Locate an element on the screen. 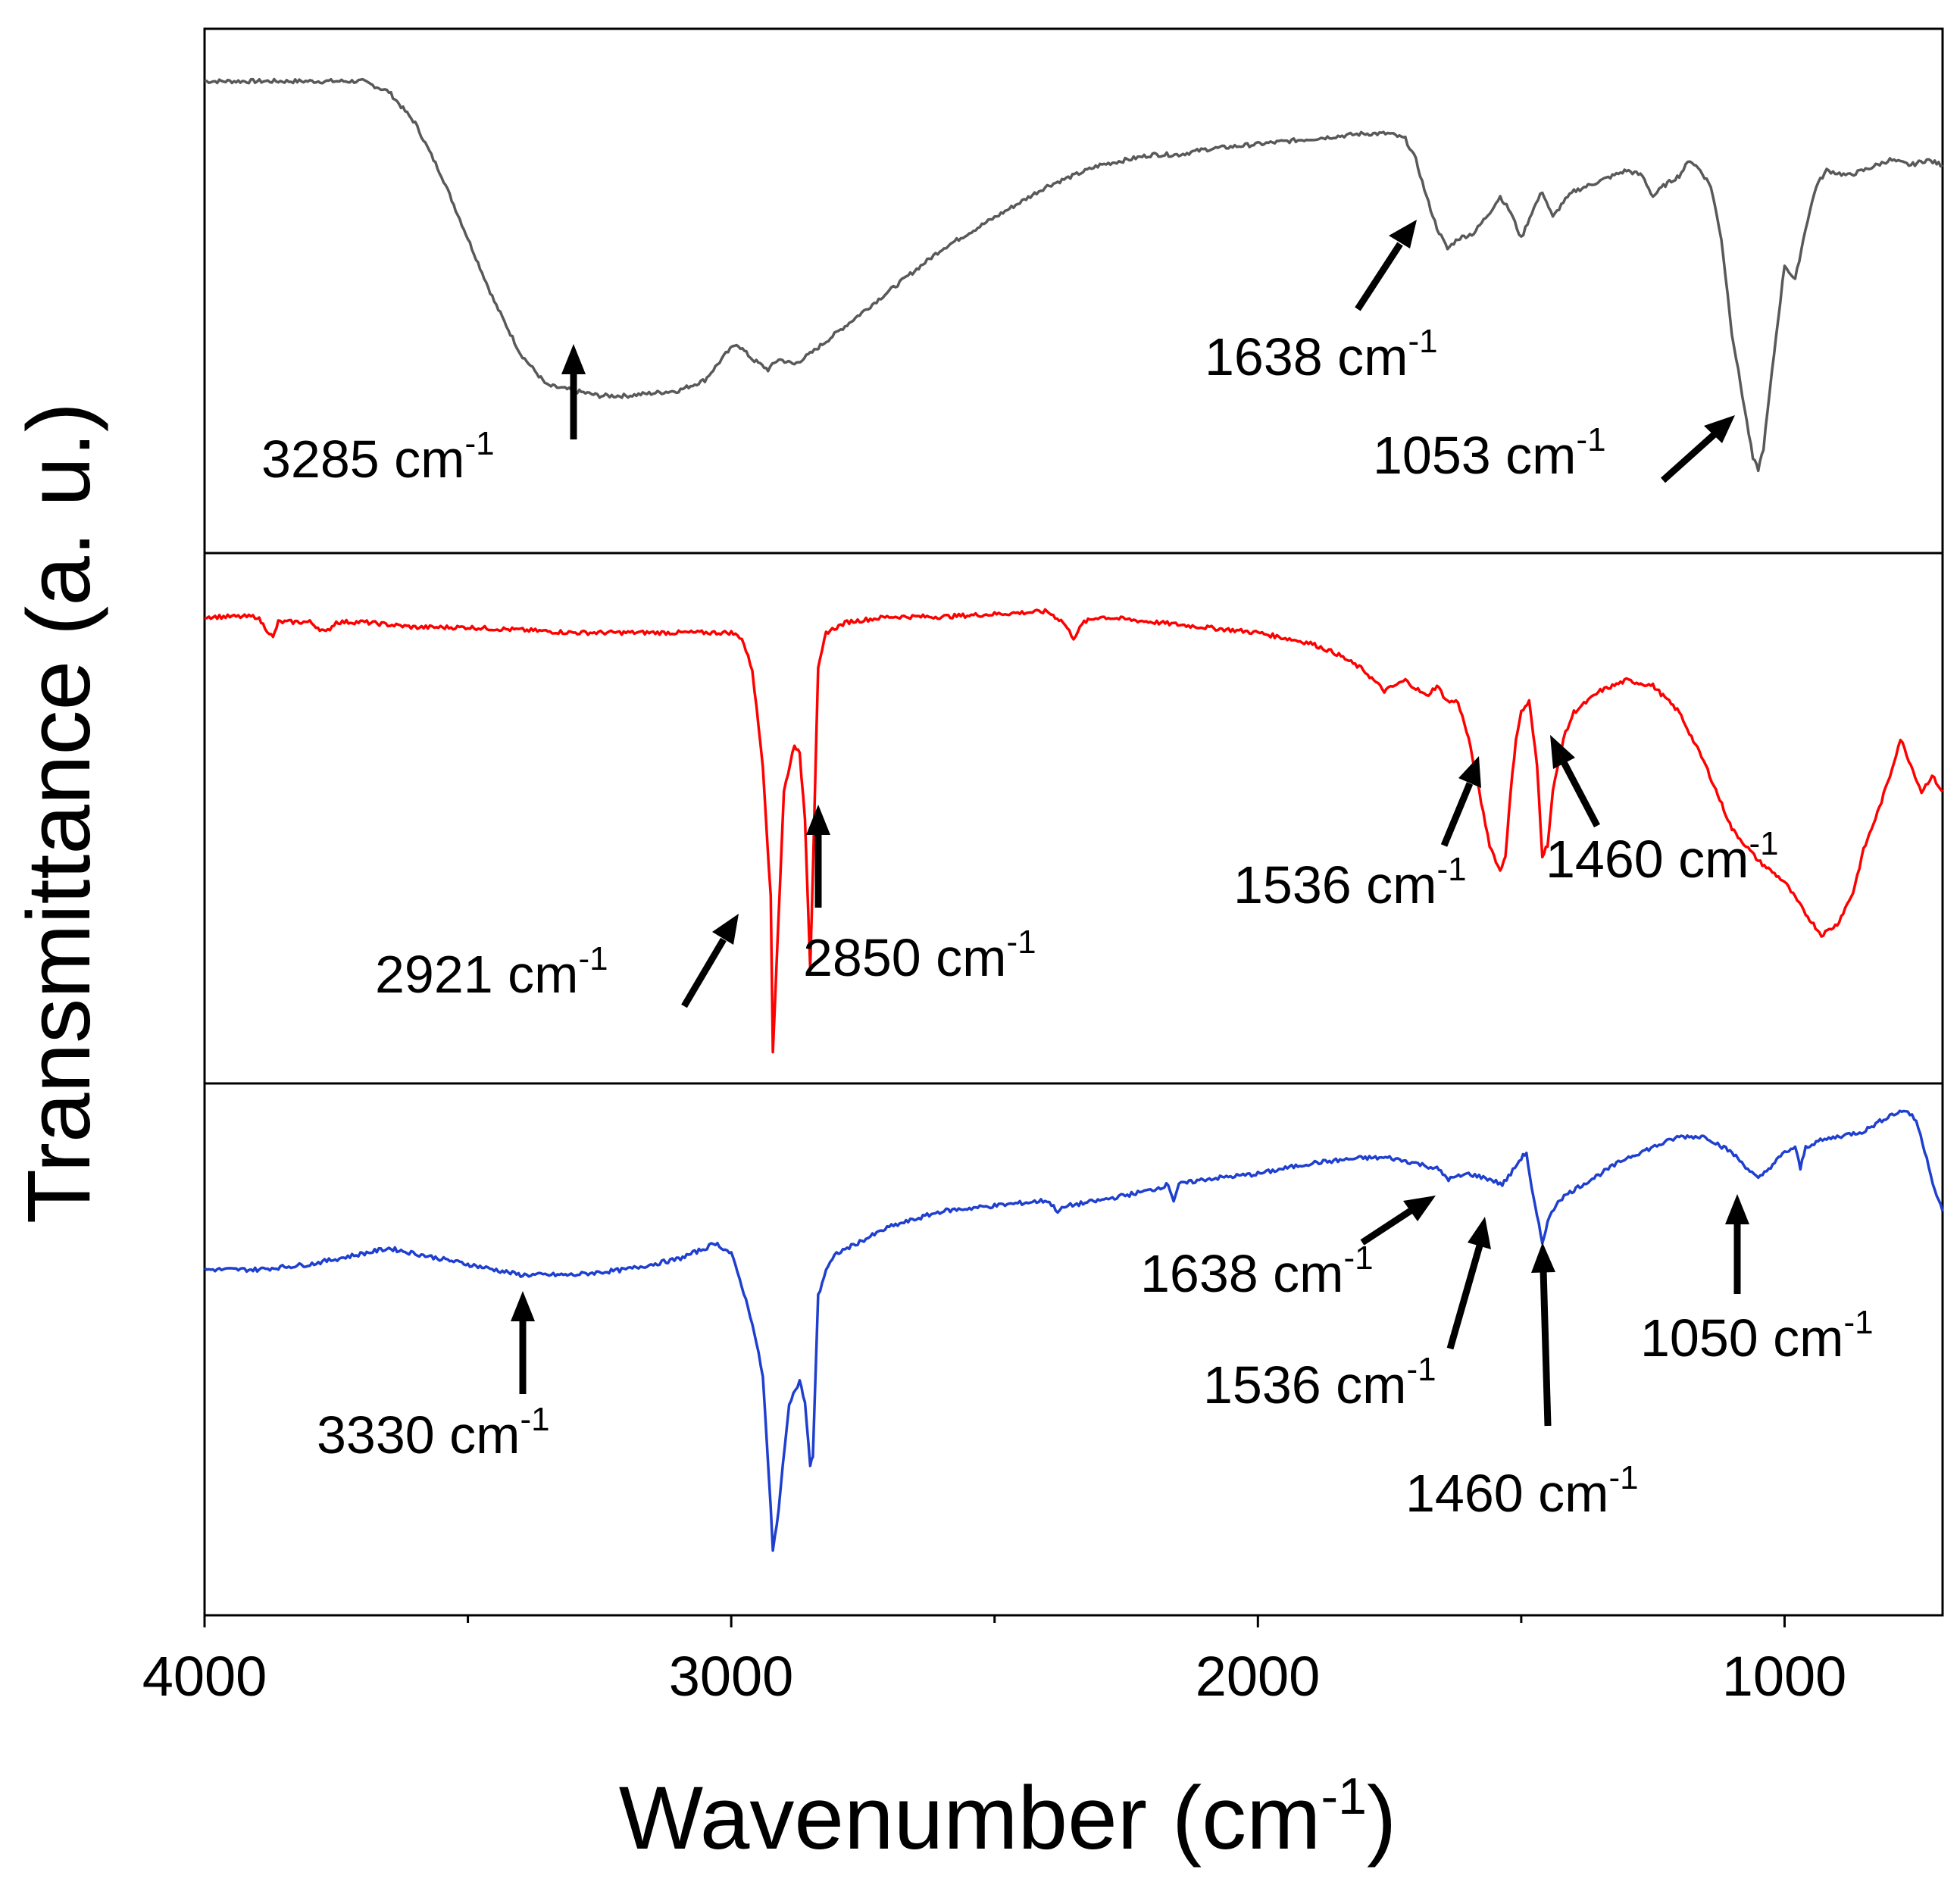 The width and height of the screenshot is (1960, 1885). annotation-1460-middle: 1460 cm-1 is located at coordinates (1663, 857).